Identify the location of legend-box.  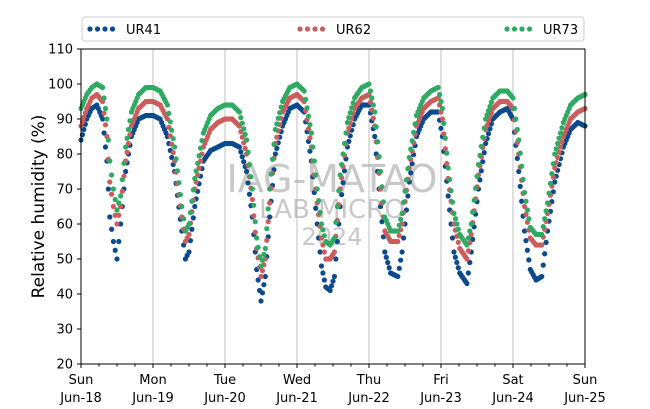
(333, 29).